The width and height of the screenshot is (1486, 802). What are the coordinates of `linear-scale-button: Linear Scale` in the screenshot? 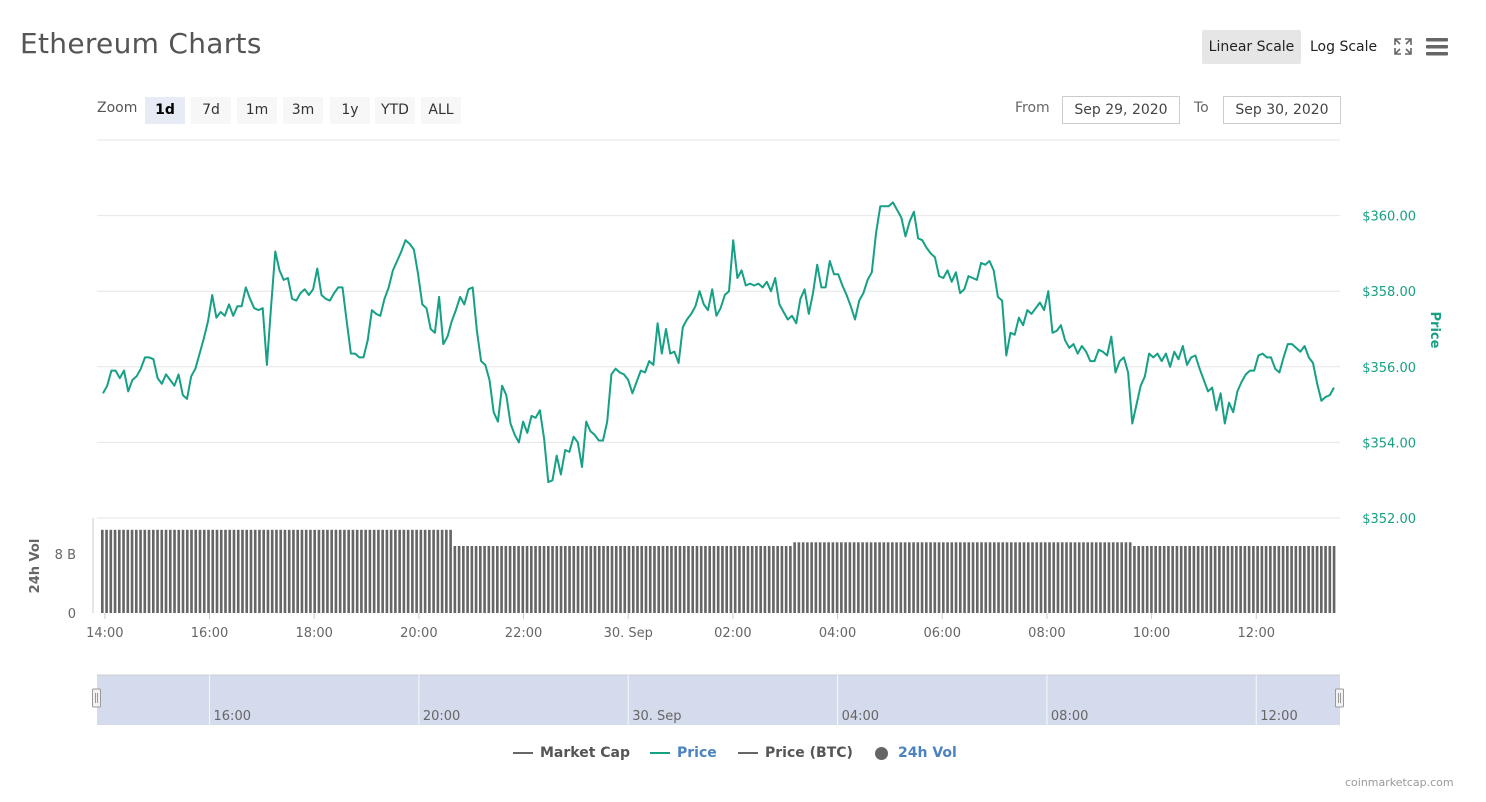 It's located at (1251, 47).